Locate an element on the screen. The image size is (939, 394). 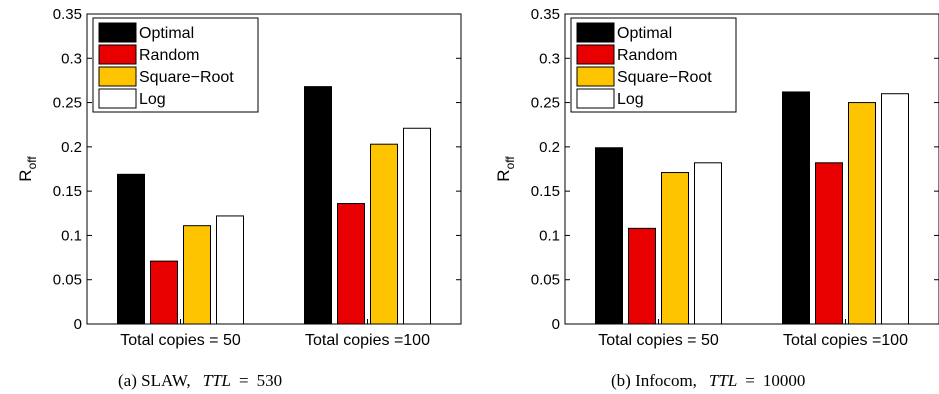
caption-prefix: (a) SLAW, is located at coordinates (154, 380).